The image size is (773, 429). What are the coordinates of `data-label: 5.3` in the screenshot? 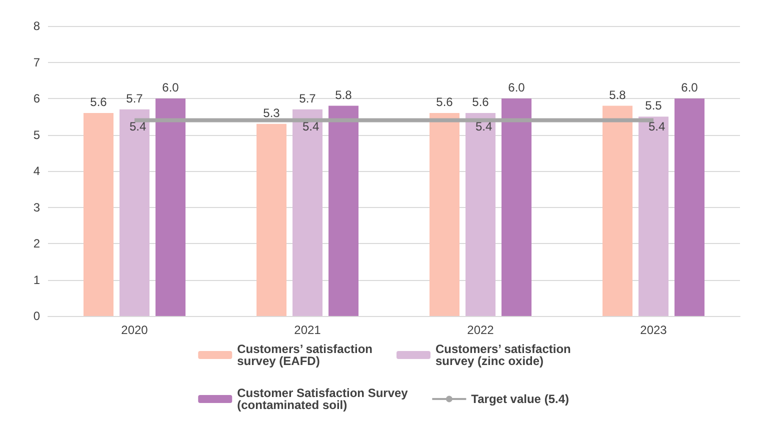 It's located at (271, 113).